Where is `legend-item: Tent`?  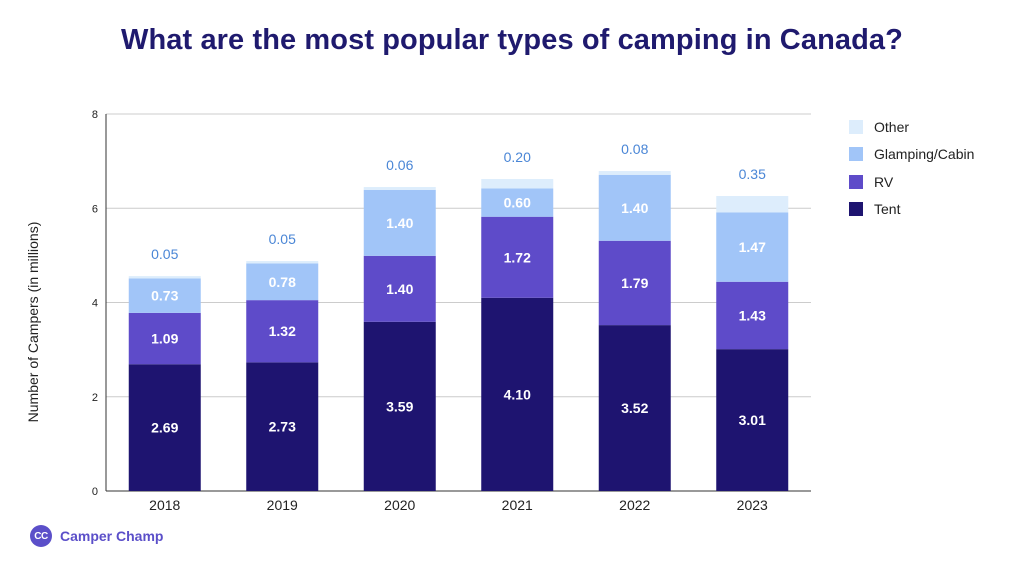
legend-item: Tent is located at coordinates (911, 210).